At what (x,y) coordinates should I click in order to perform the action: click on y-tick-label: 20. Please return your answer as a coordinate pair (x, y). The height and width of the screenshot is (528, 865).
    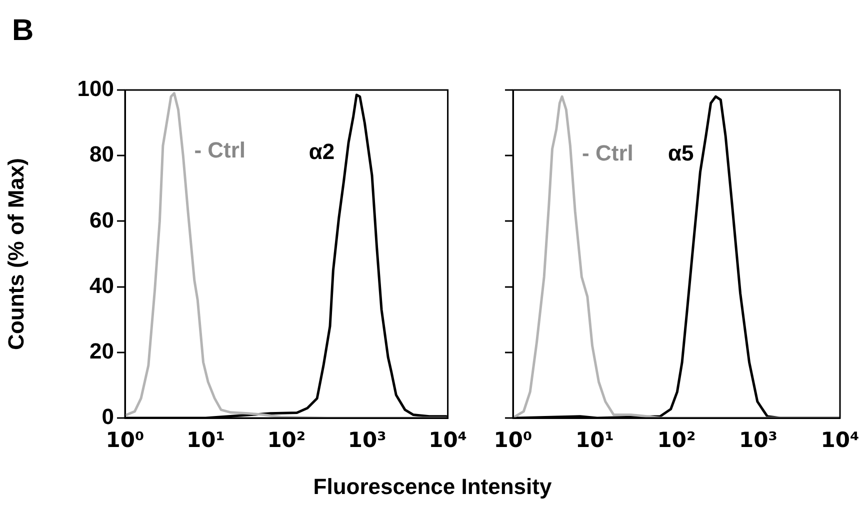
    Looking at the image, I should click on (102, 351).